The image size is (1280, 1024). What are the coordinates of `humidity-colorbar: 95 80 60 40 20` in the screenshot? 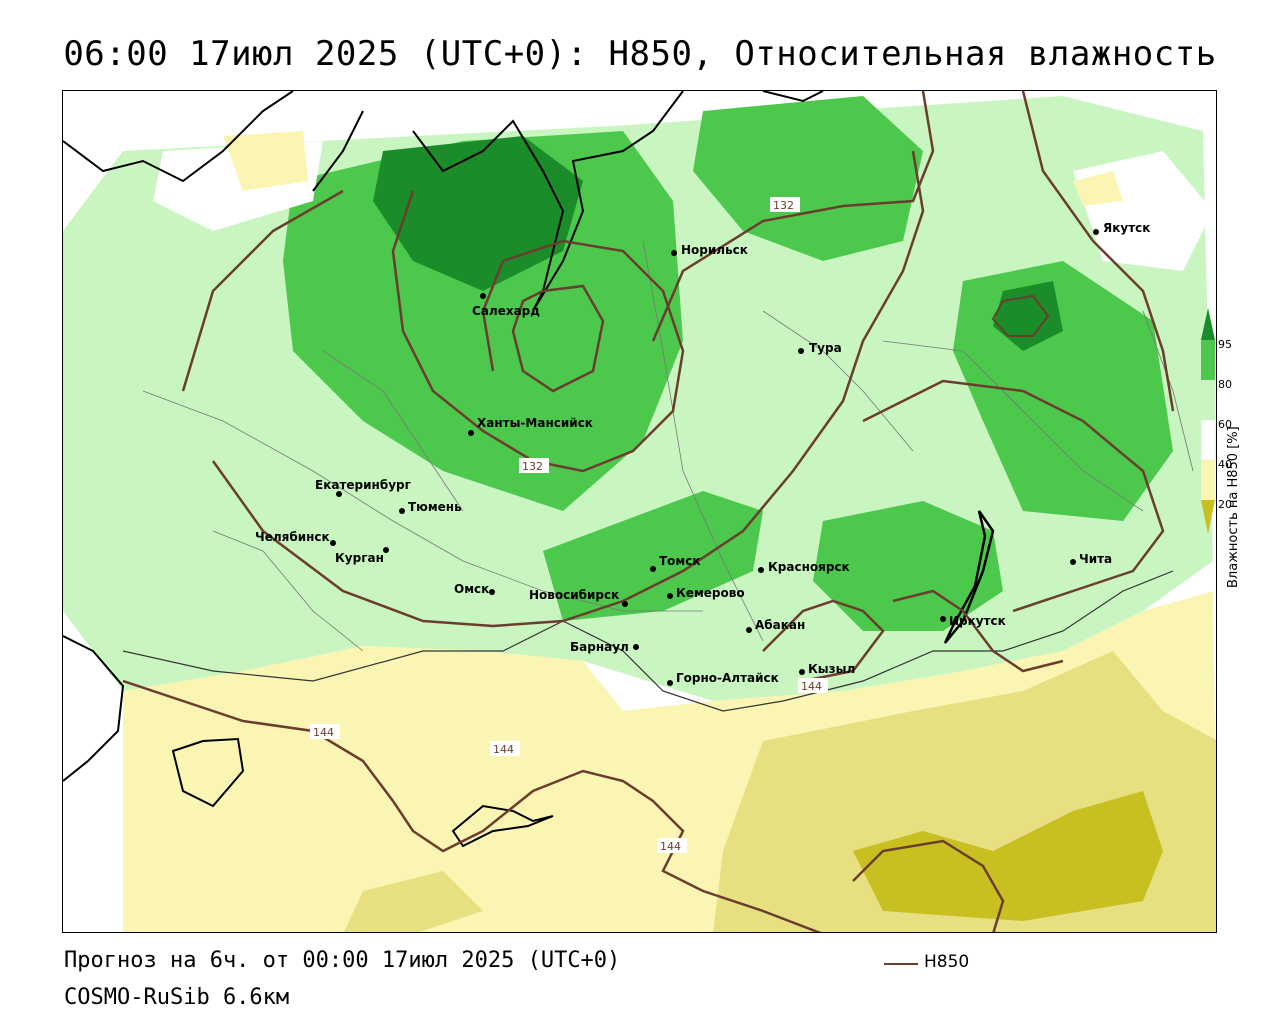 It's located at (1216, 421).